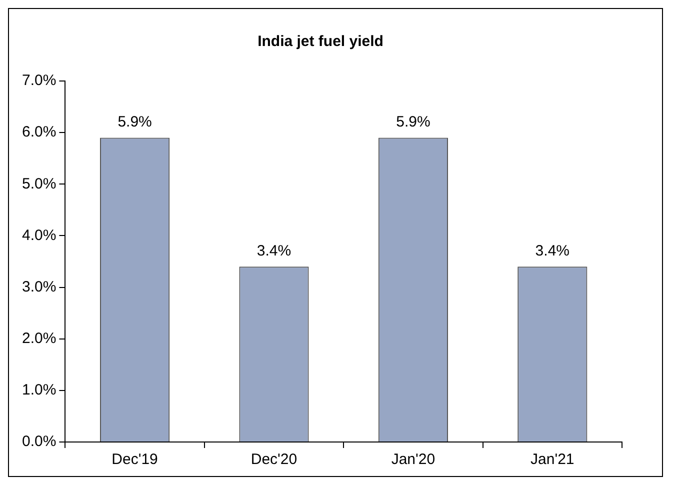 The width and height of the screenshot is (673, 487). What do you see at coordinates (39, 338) in the screenshot?
I see `y-tick-label: 2.0%` at bounding box center [39, 338].